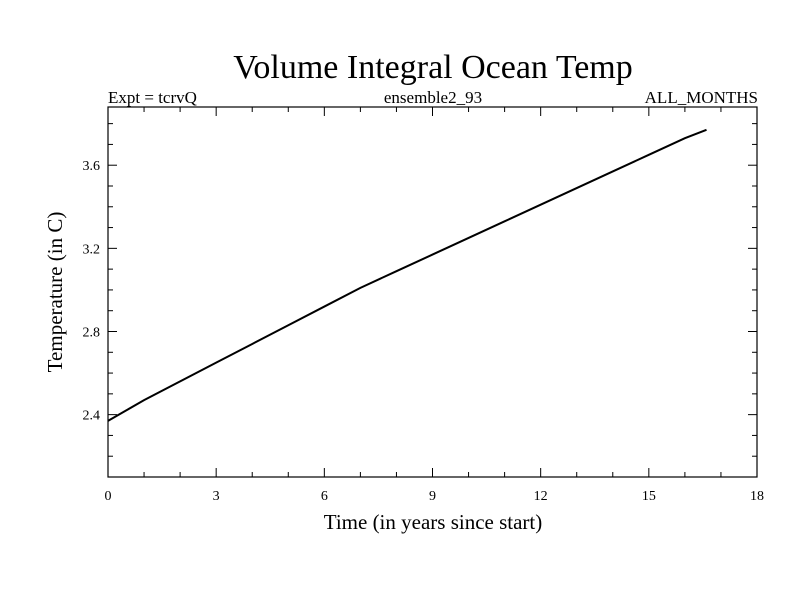  I want to click on x-tick-label: 12, so click(541, 496).